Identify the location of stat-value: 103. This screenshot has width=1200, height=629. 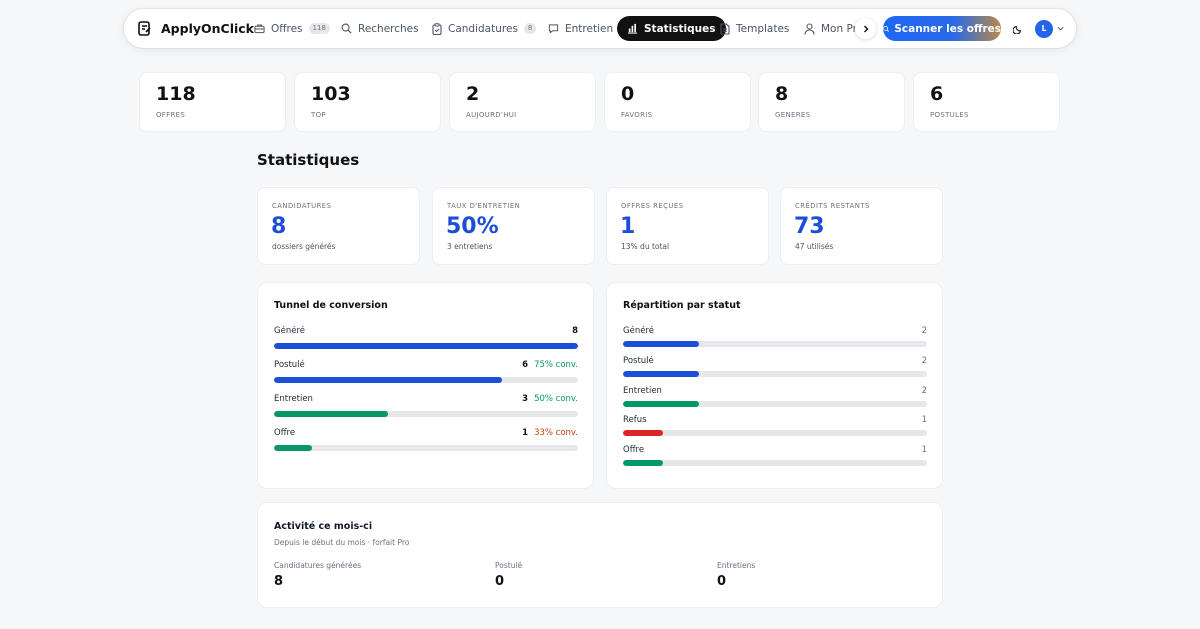
(331, 94).